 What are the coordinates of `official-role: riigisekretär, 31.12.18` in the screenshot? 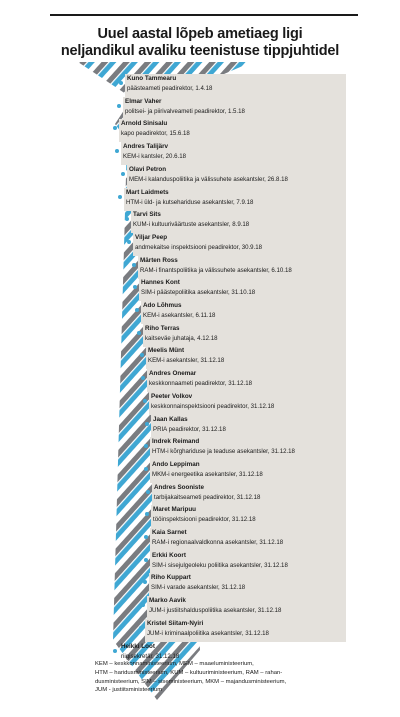 It's located at (150, 656).